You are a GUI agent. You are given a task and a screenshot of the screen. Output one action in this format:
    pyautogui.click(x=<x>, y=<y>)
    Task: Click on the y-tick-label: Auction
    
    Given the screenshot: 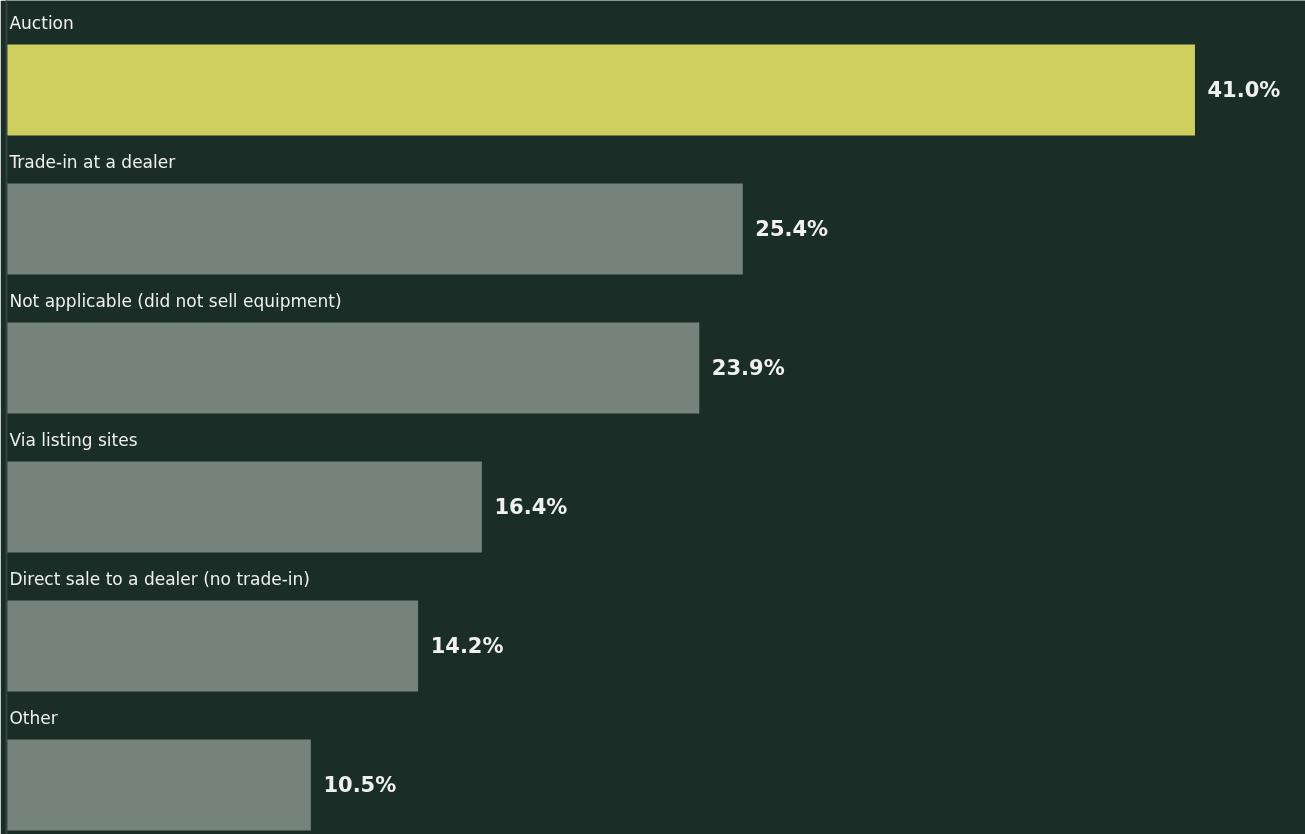 What is the action you would take?
    pyautogui.click(x=41, y=22)
    